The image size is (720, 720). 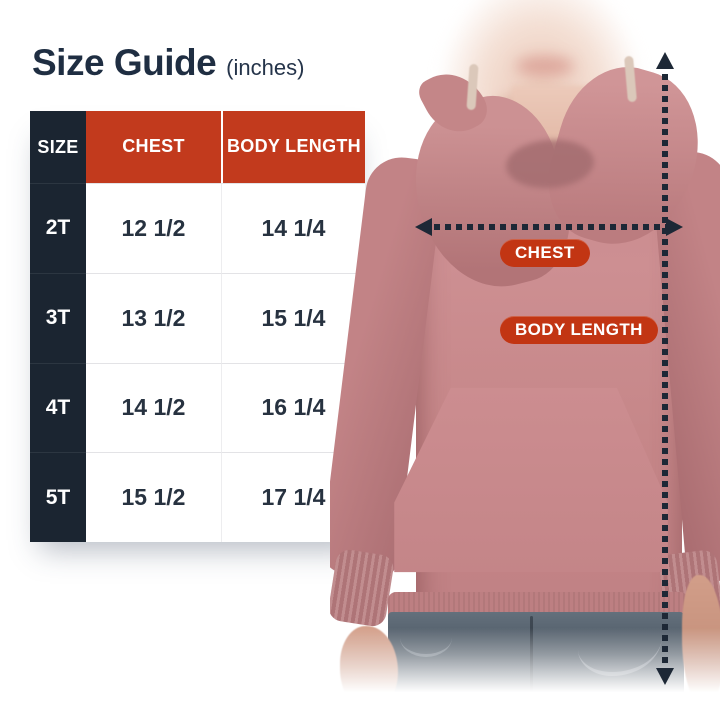 I want to click on chest-arrowhead-left-icon, so click(x=423, y=227).